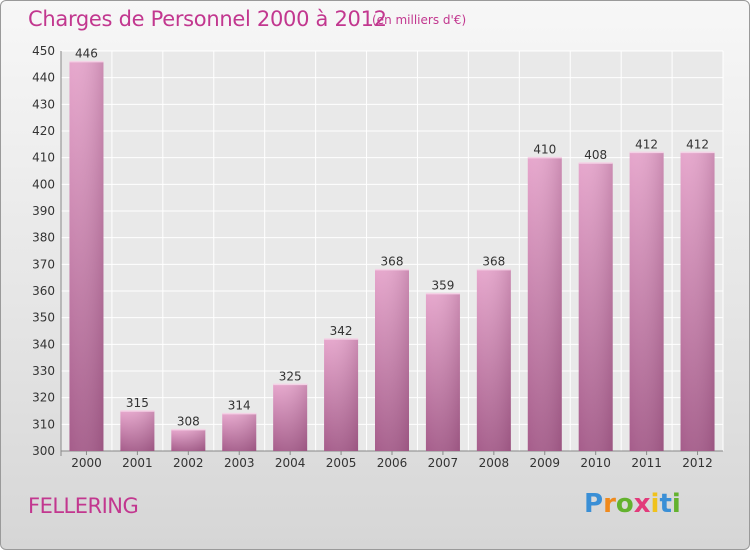 The image size is (750, 550). Describe the element at coordinates (494, 463) in the screenshot. I see `x-tick-label: 2008` at that location.